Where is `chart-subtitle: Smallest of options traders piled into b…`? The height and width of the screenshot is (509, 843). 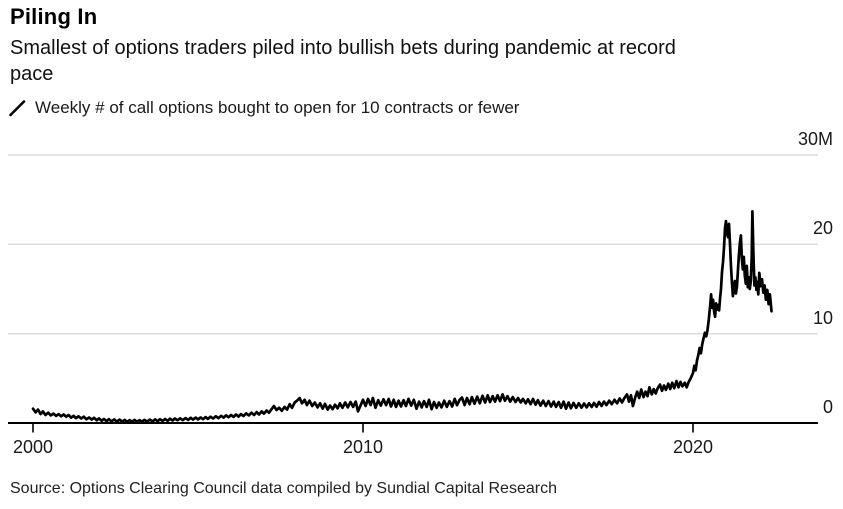
chart-subtitle: Smallest of options traders piled into b… is located at coordinates (343, 61).